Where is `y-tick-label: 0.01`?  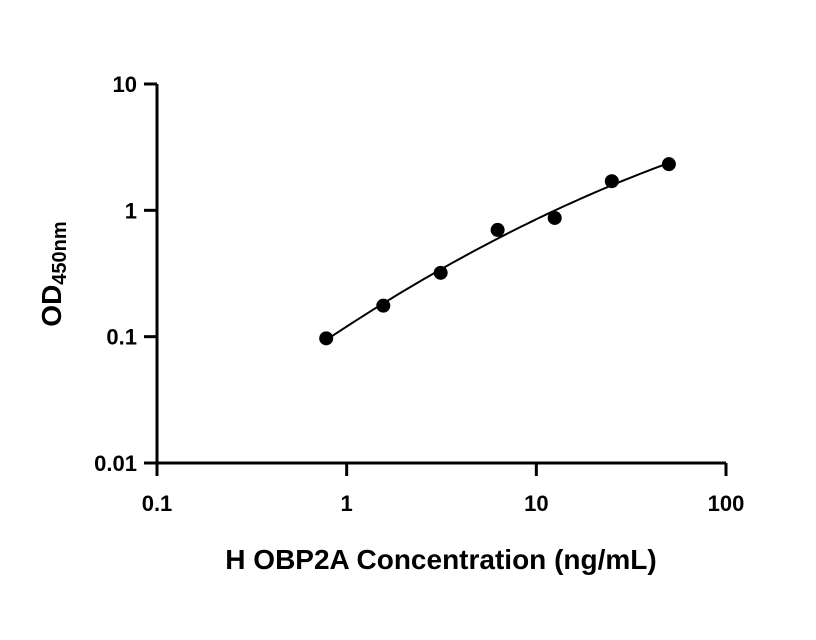
y-tick-label: 0.01 is located at coordinates (115, 463).